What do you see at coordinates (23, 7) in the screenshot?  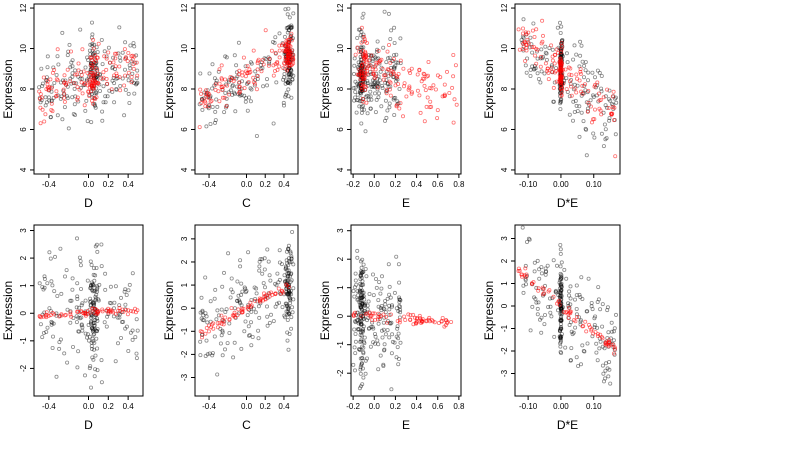 I see `y-tick-label: 12` at bounding box center [23, 7].